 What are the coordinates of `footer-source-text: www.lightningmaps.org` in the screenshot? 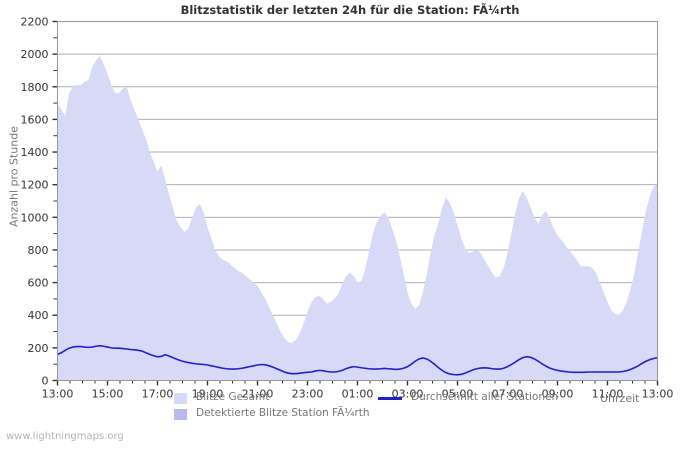 It's located at (65, 436).